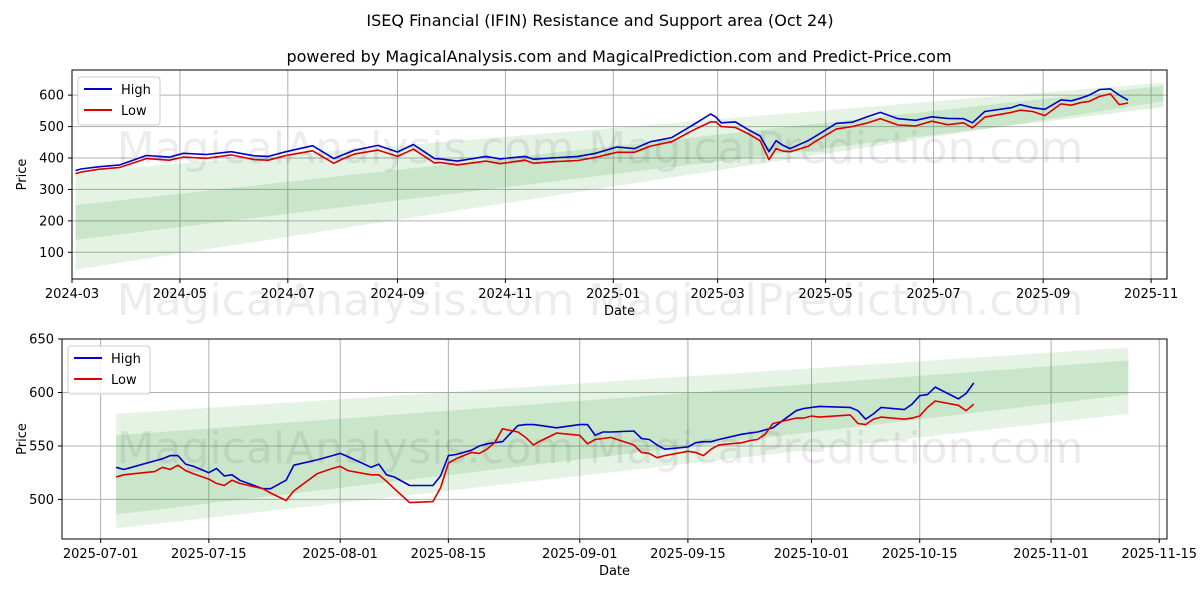 The width and height of the screenshot is (1200, 600). What do you see at coordinates (22, 175) in the screenshot?
I see `top-yaxis-label: Price` at bounding box center [22, 175].